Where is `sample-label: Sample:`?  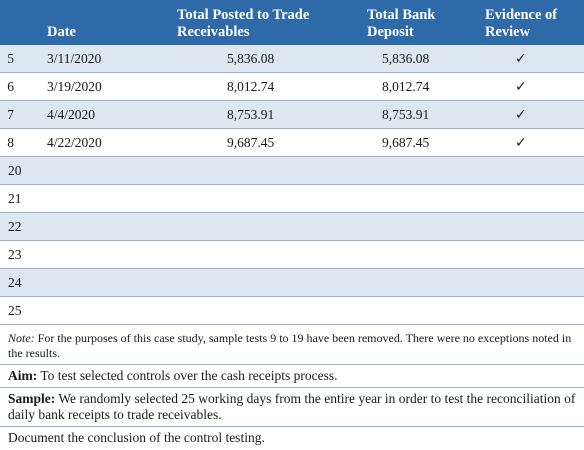 sample-label: Sample: is located at coordinates (32, 398).